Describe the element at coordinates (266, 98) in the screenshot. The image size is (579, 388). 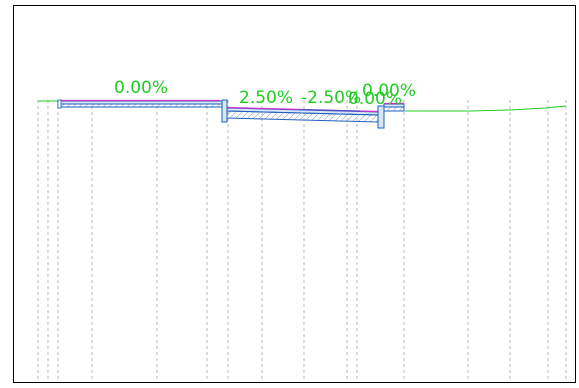
I see `slope-label-center-left: 2.50%` at that location.